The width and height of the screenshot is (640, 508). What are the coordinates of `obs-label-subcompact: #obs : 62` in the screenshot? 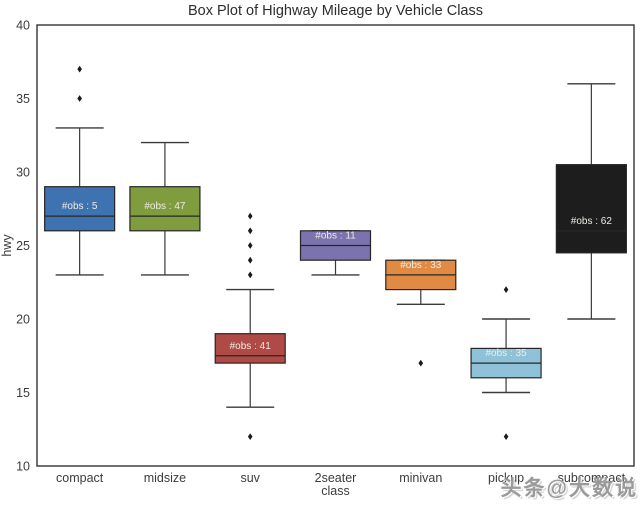 It's located at (592, 221).